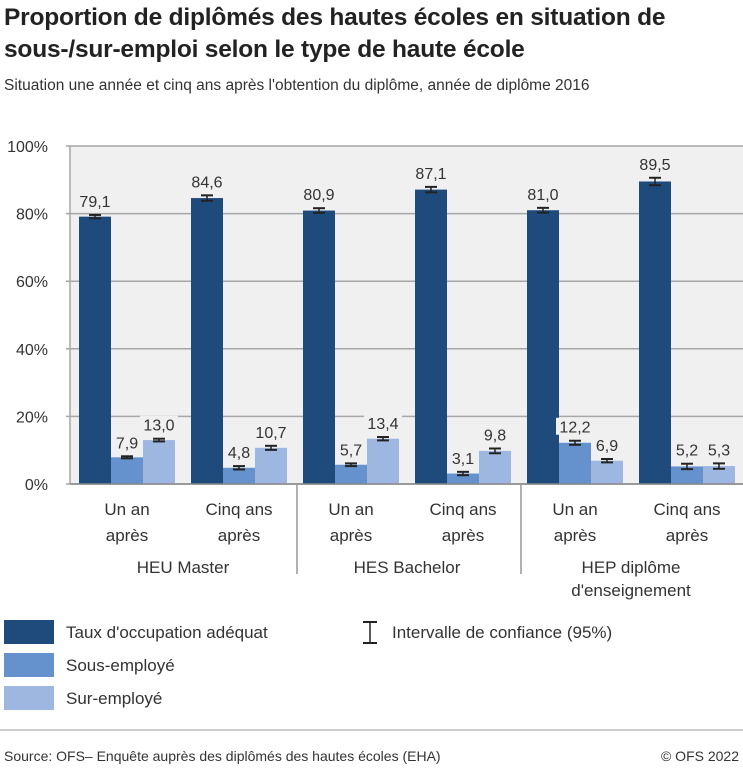  I want to click on data-label: 79,1, so click(94, 202).